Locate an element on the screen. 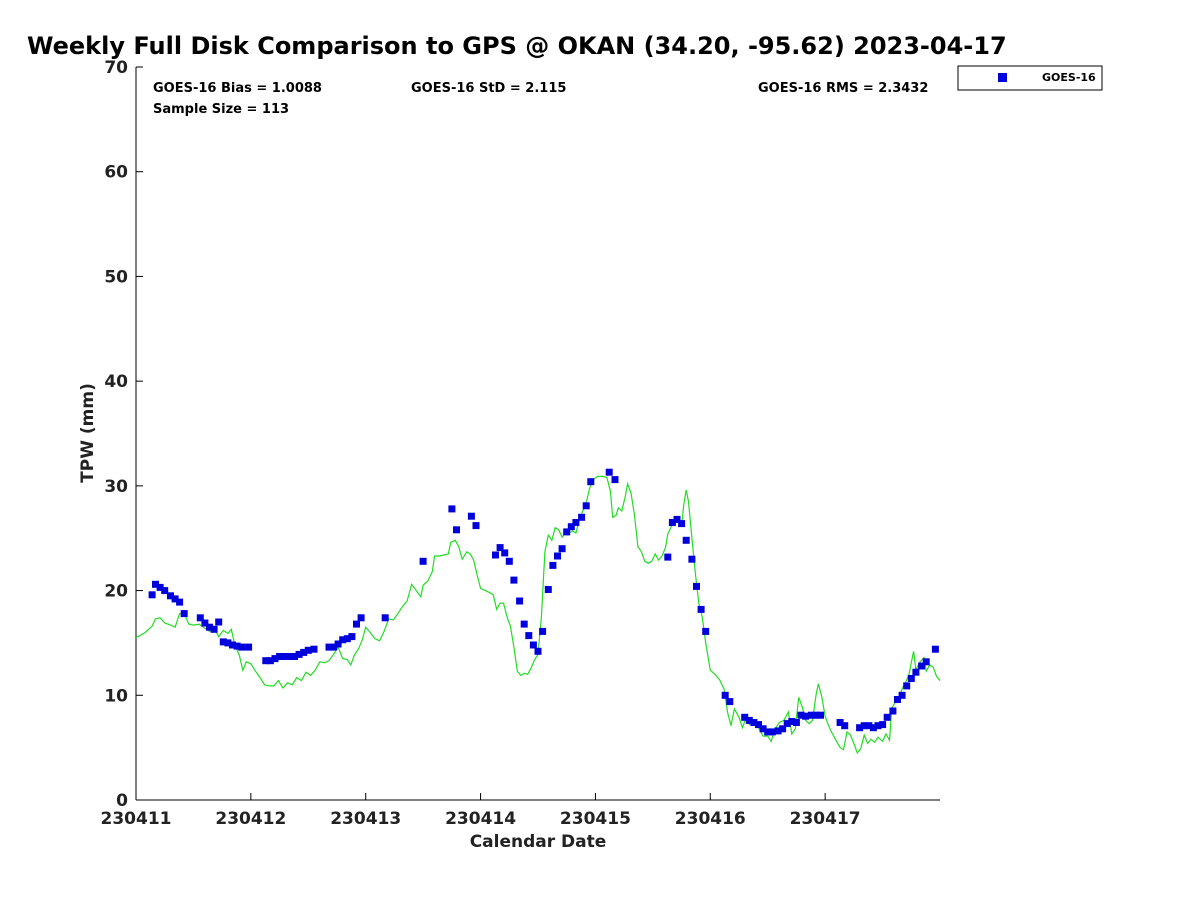 The image size is (1200, 900). y-tick-label: 0 is located at coordinates (122, 801).